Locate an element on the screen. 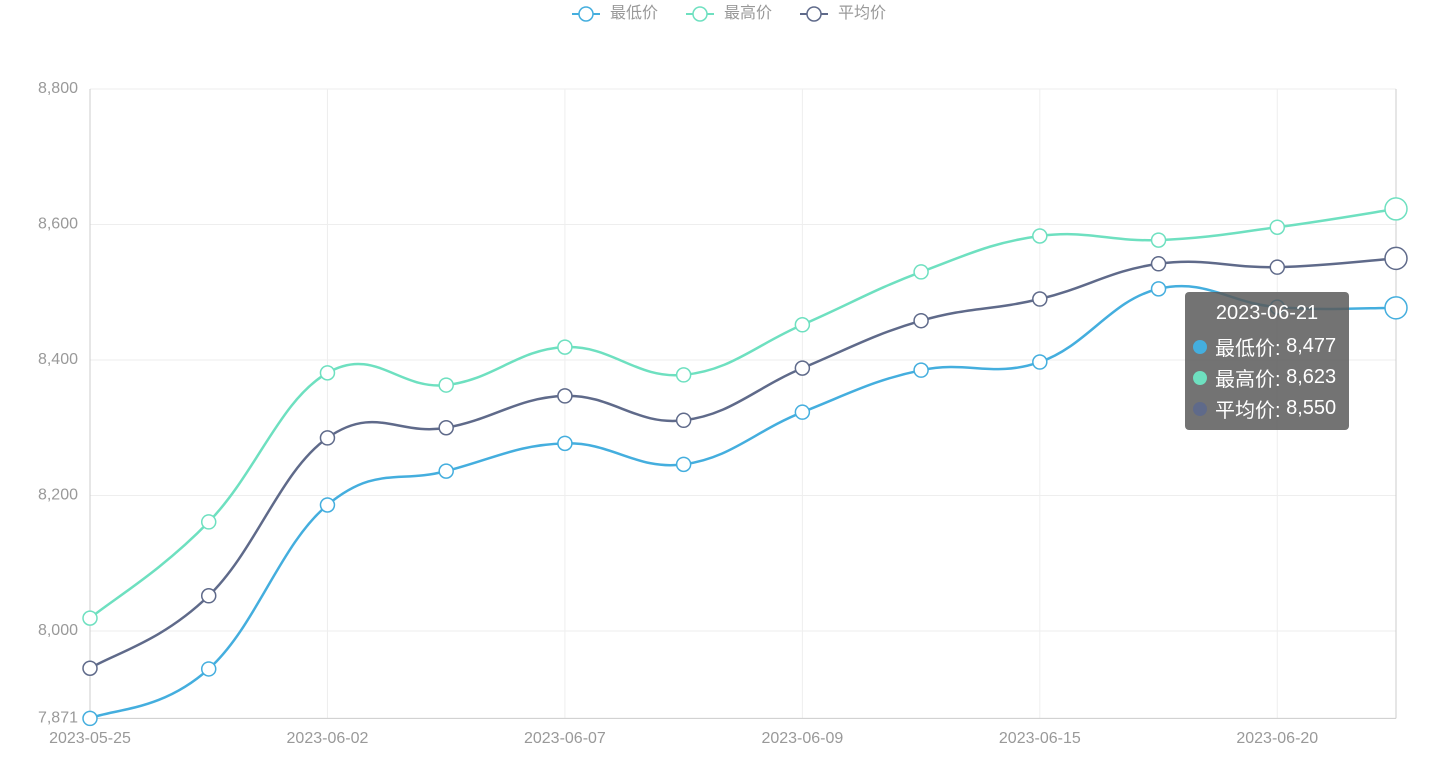  tooltip-row: 最低价8,477 is located at coordinates (1267, 346).